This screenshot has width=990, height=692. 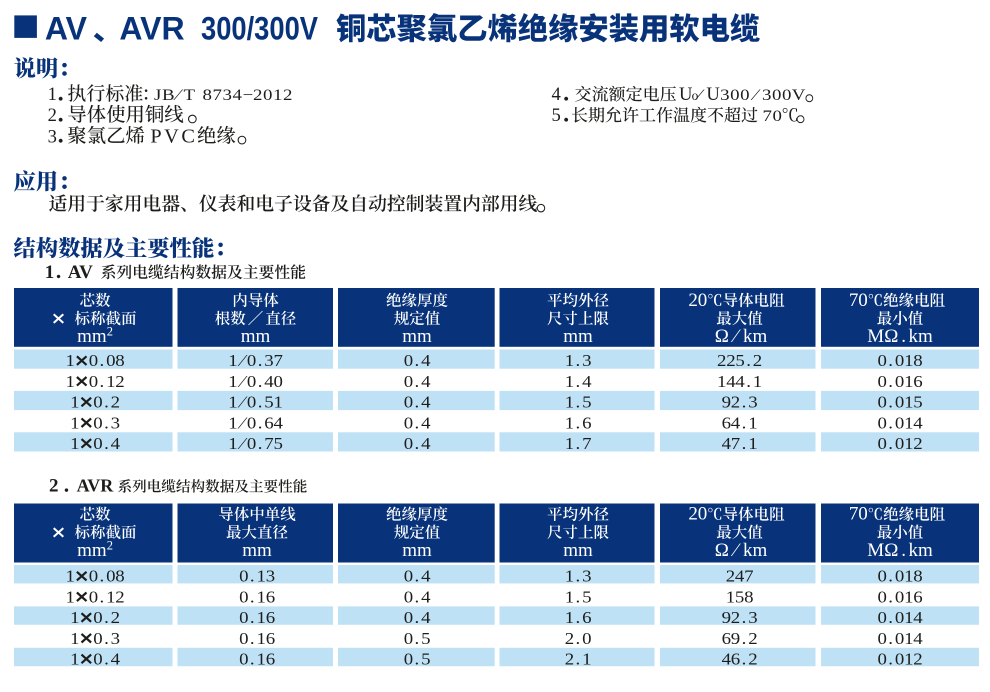 I want to click on svg-text: 2.0, so click(x=578, y=638).